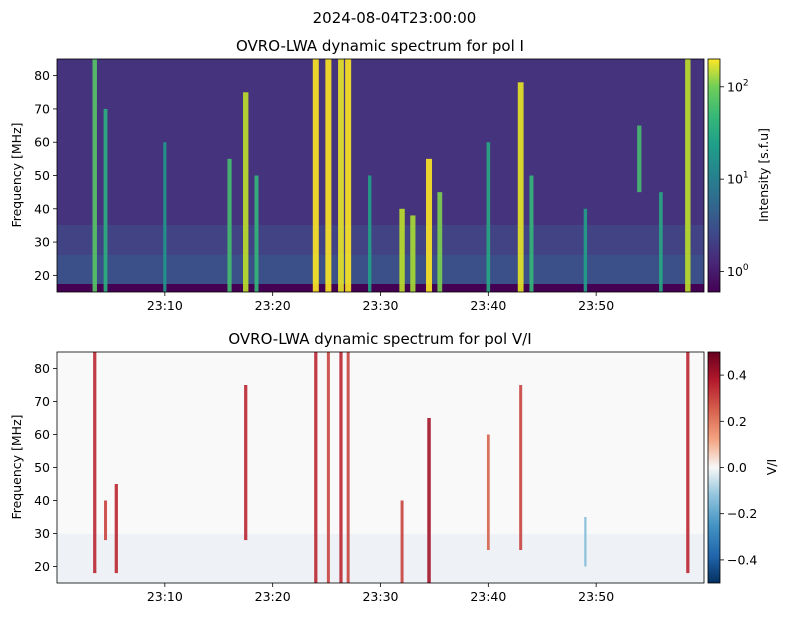 The width and height of the screenshot is (789, 621). Describe the element at coordinates (742, 513) in the screenshot. I see `panel-pol-vi-colorbar-tick-label-3: −0.2` at that location.